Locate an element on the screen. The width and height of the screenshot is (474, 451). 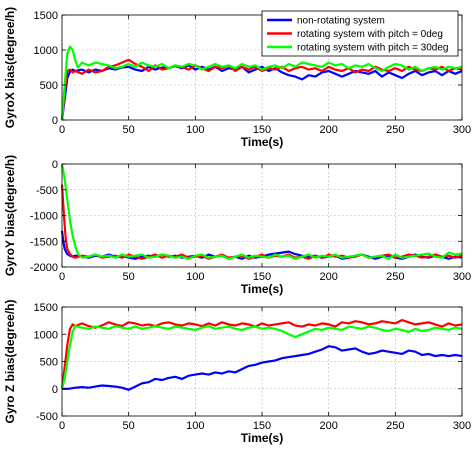
legend-entry: rotating system with pitch = 0deg is located at coordinates (370, 34).